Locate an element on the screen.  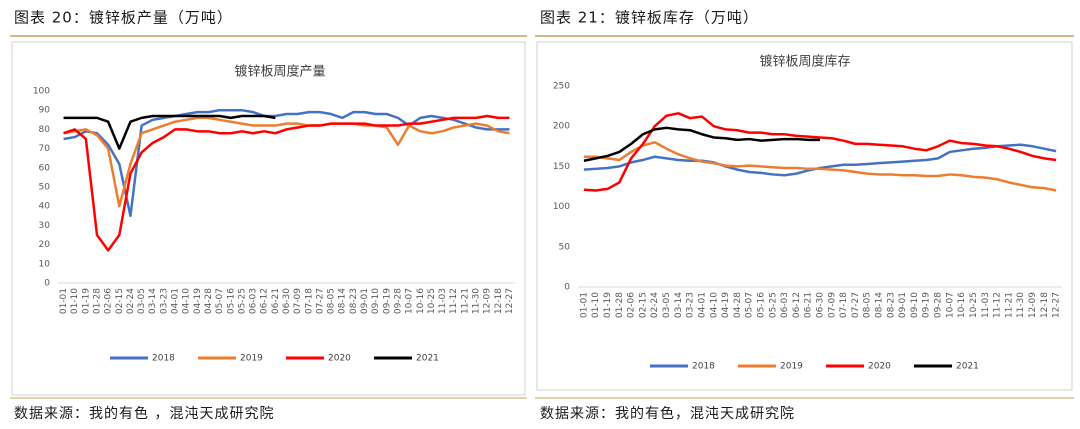
x-tick-label: 05-16 is located at coordinates (761, 305).